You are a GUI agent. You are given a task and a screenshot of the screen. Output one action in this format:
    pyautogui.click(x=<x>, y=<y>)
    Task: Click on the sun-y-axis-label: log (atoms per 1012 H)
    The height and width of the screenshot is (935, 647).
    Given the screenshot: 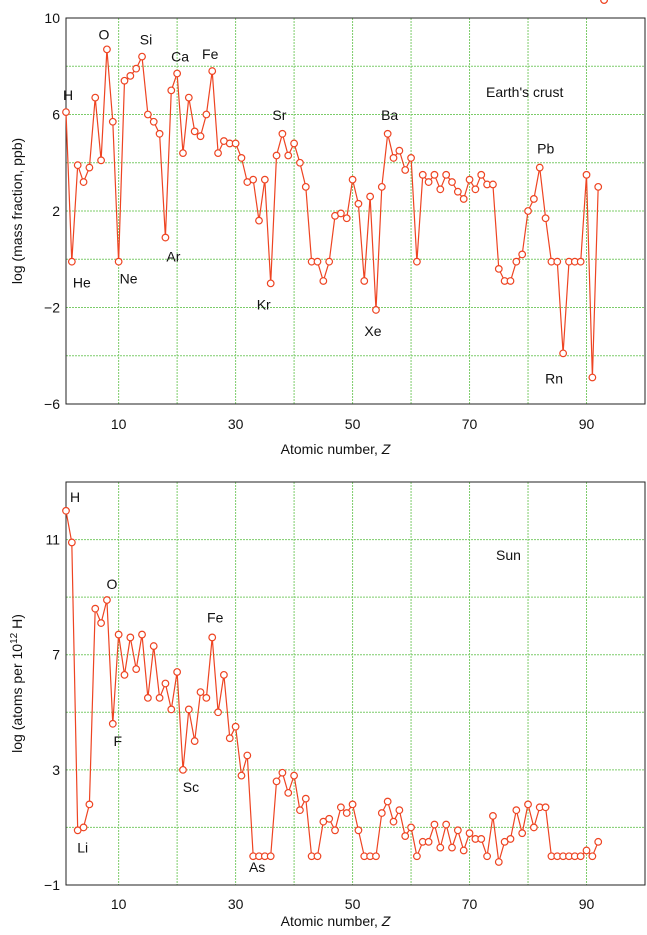 What is the action you would take?
    pyautogui.click(x=17, y=683)
    